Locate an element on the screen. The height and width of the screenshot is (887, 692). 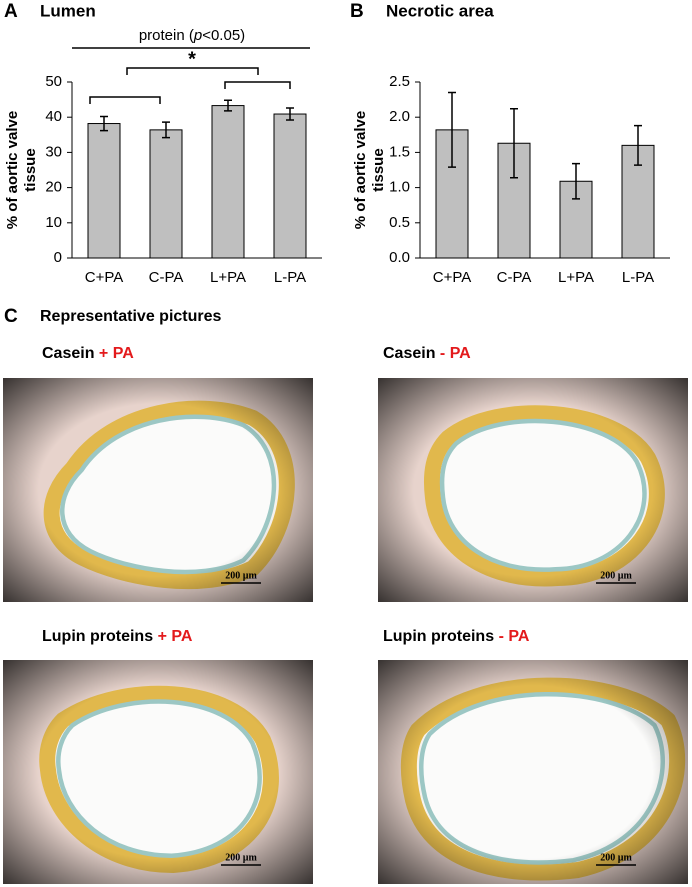
picture-caption: Casein - PA is located at coordinates (427, 354).